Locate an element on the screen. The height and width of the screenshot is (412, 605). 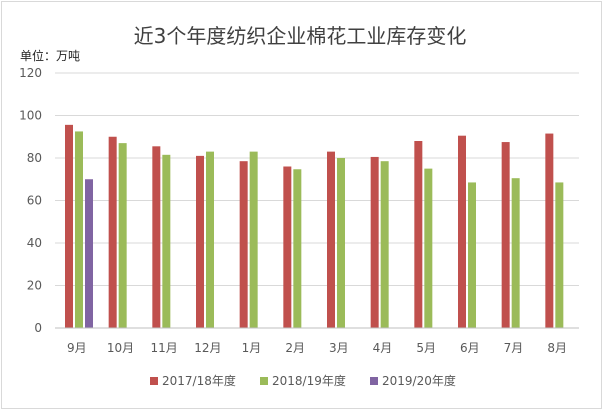
x-tick-label: 2月 is located at coordinates (295, 348).